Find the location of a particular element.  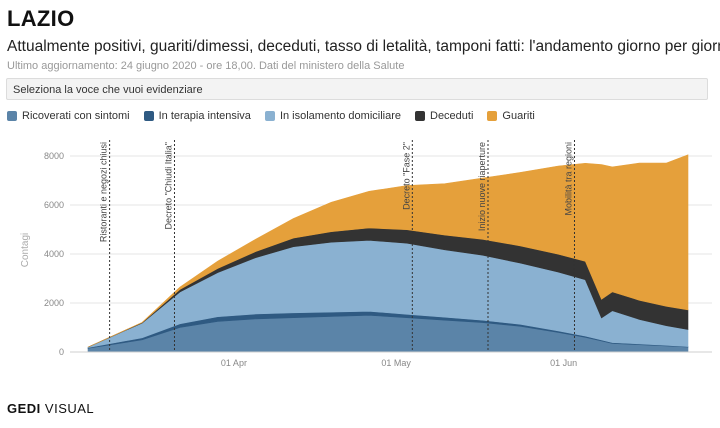

legend-label: In isolamento domiciliare is located at coordinates (340, 116).